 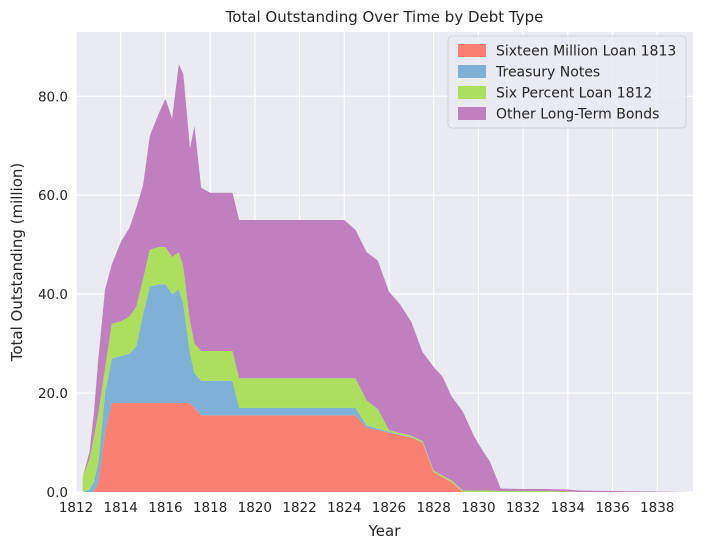 I want to click on x-axis-title: Year, so click(x=385, y=531).